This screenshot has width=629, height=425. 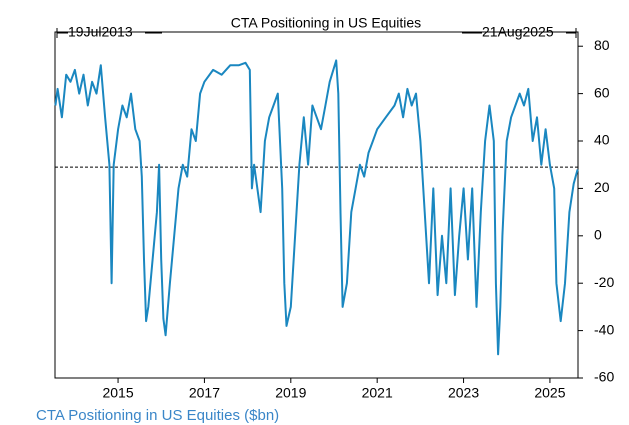 What do you see at coordinates (602, 45) in the screenshot?
I see `y-tick-label: 80` at bounding box center [602, 45].